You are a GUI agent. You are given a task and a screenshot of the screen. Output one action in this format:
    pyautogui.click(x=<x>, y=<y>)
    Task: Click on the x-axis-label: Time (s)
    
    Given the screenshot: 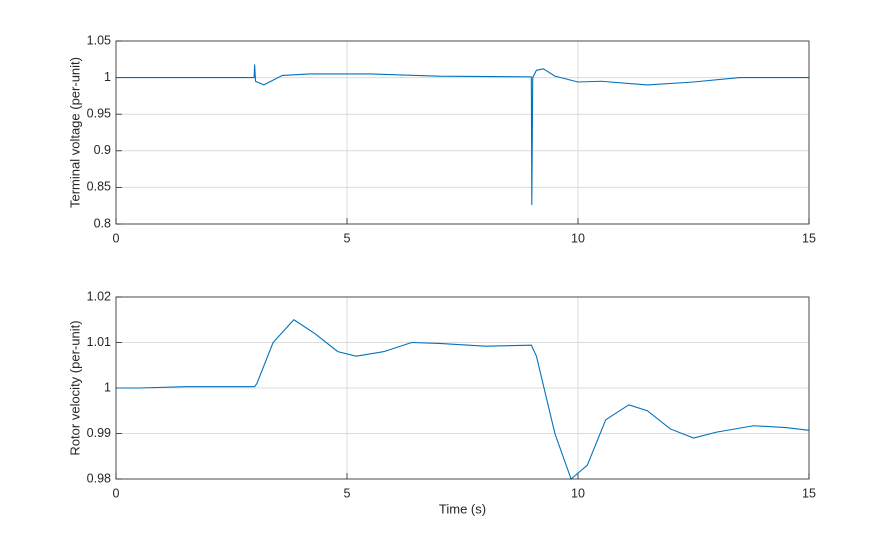 What is the action you would take?
    pyautogui.click(x=462, y=508)
    